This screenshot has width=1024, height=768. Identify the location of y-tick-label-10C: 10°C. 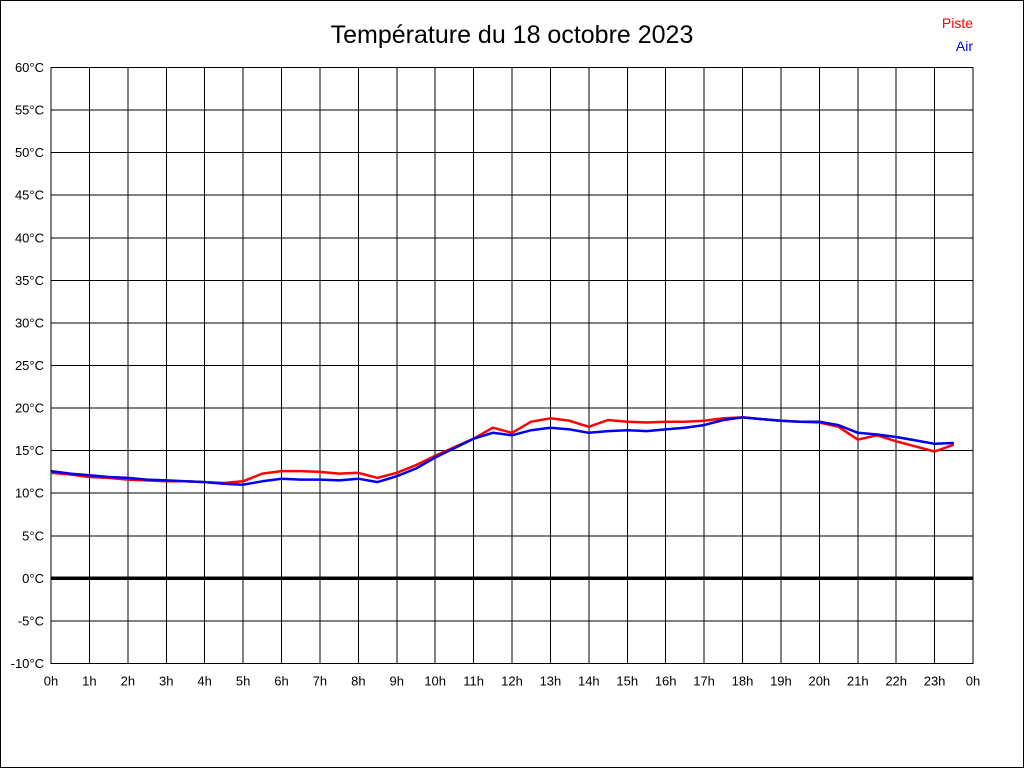
(29, 493).